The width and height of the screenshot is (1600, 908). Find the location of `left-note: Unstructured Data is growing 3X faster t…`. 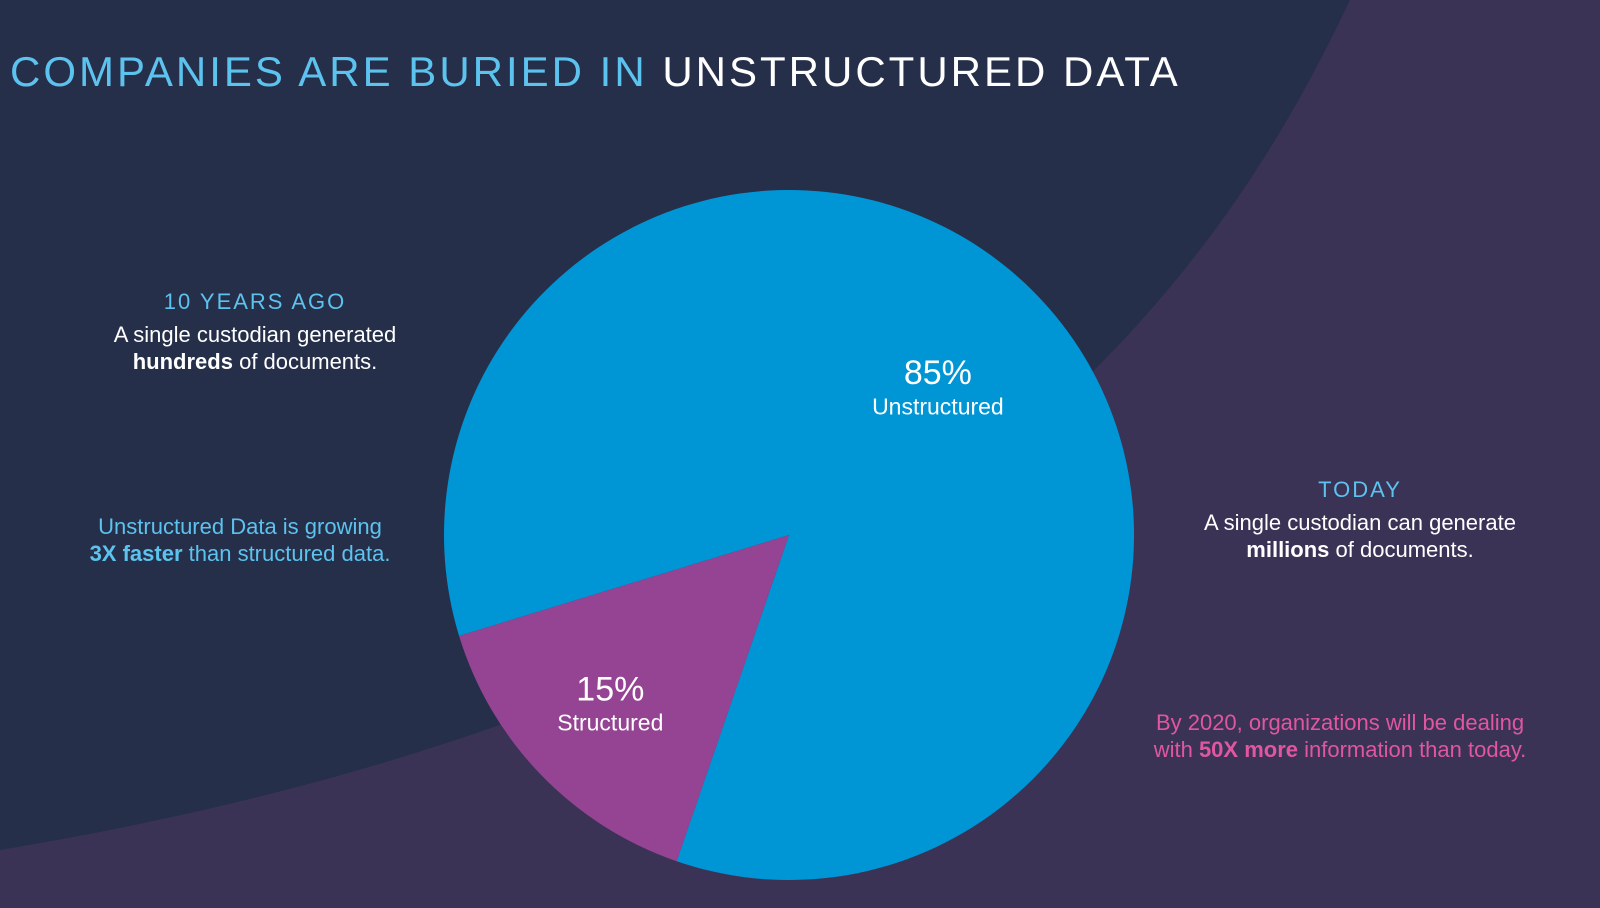

left-note: Unstructured Data is growing 3X faster t… is located at coordinates (240, 540).